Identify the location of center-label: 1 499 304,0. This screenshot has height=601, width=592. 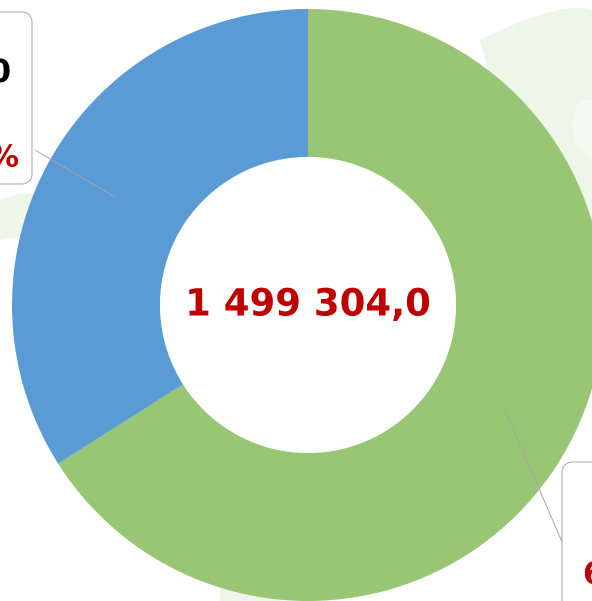
(308, 303).